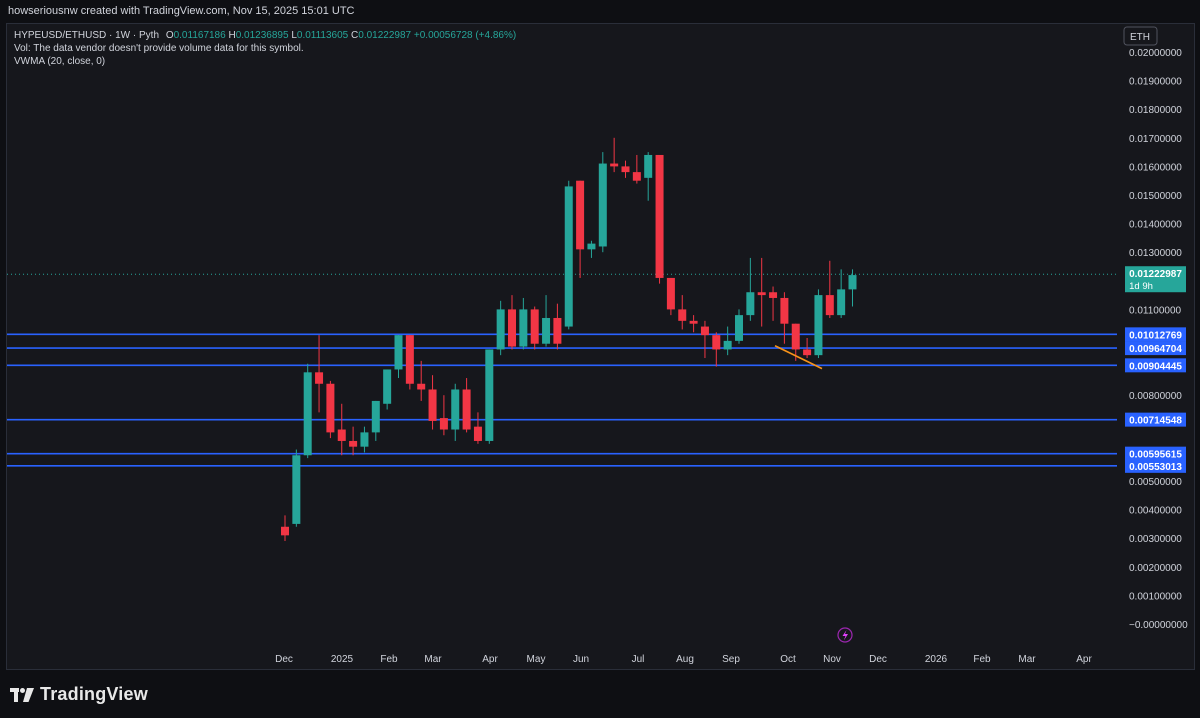 This screenshot has height=718, width=1200. I want to click on x-tick-label: Mar, so click(1027, 659).